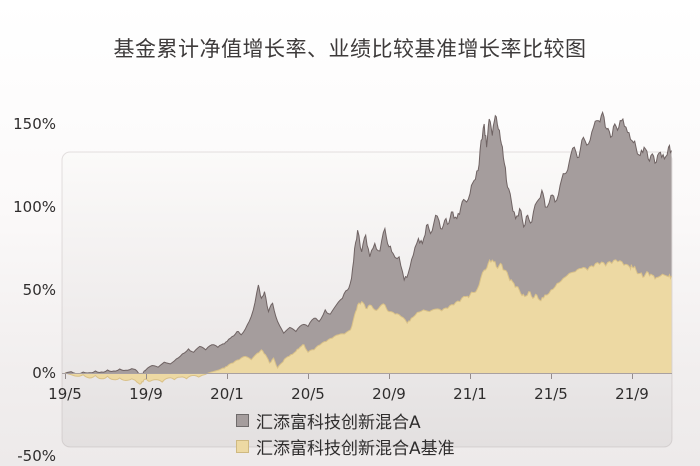  What do you see at coordinates (65, 394) in the screenshot?
I see `x-axis-label: 19/5` at bounding box center [65, 394].